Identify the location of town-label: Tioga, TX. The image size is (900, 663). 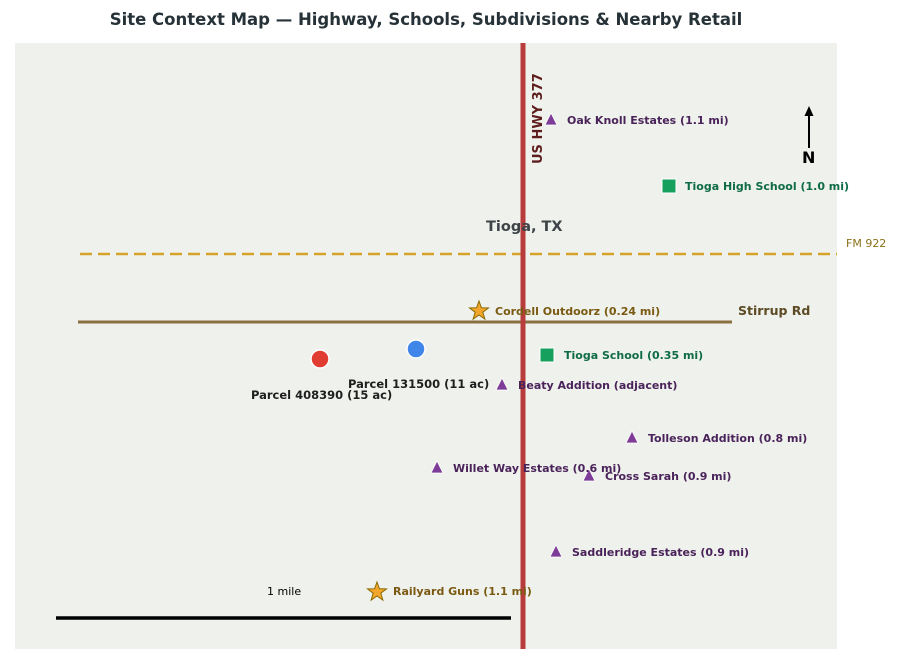
(524, 227).